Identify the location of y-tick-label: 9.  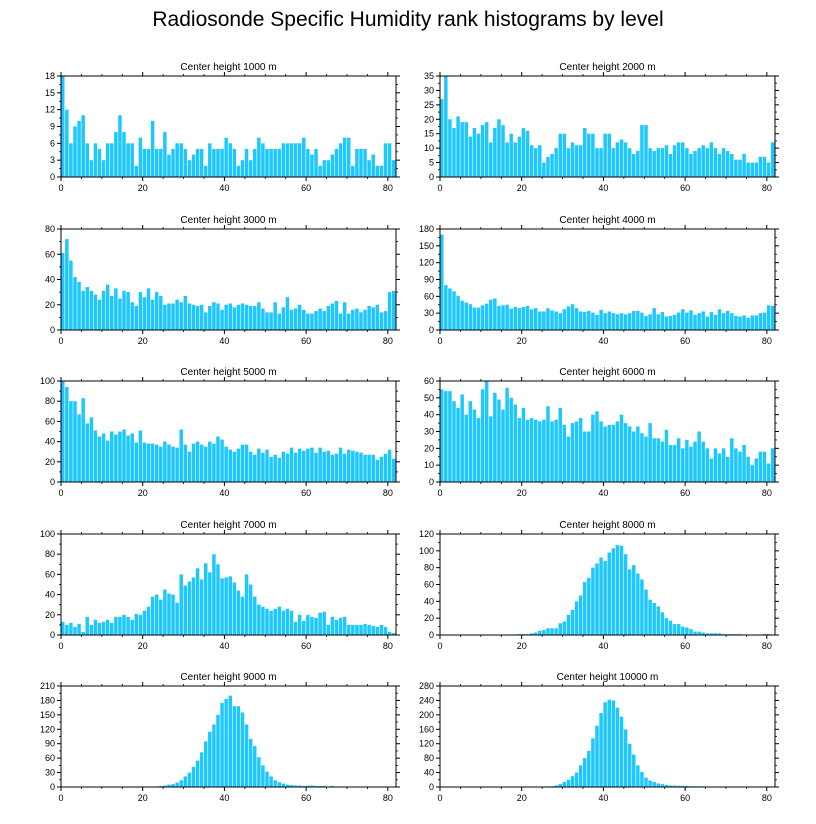
(52, 127).